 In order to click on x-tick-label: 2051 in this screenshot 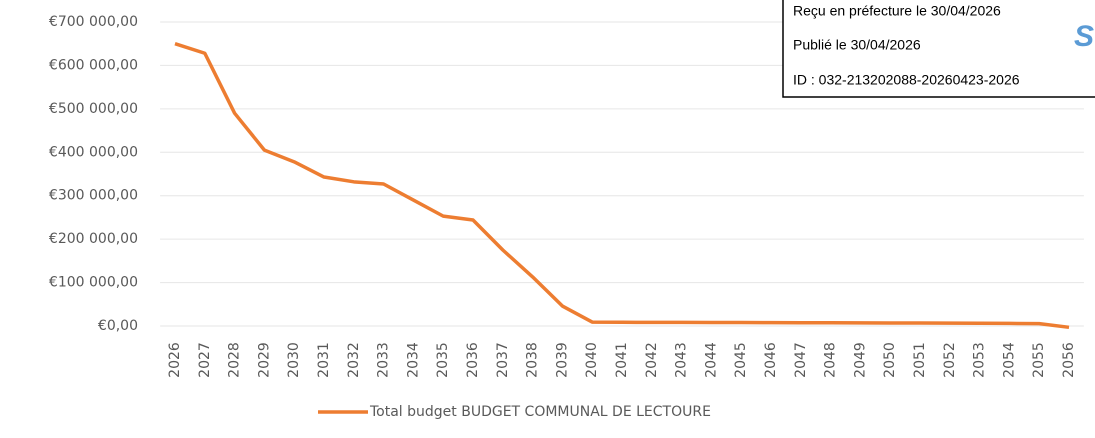, I will do `click(920, 360)`.